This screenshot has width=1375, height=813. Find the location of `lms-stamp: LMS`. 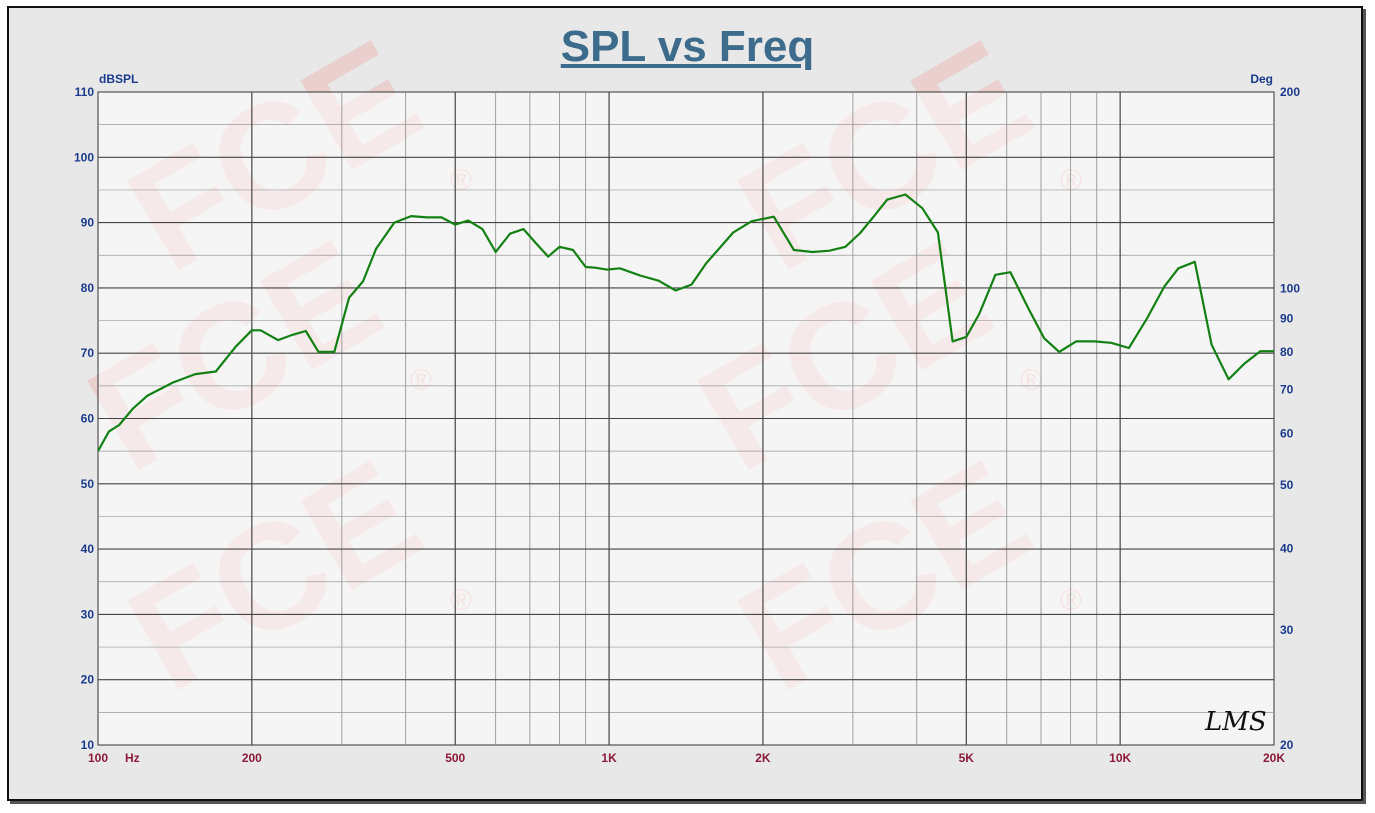

lms-stamp: LMS is located at coordinates (1235, 722).